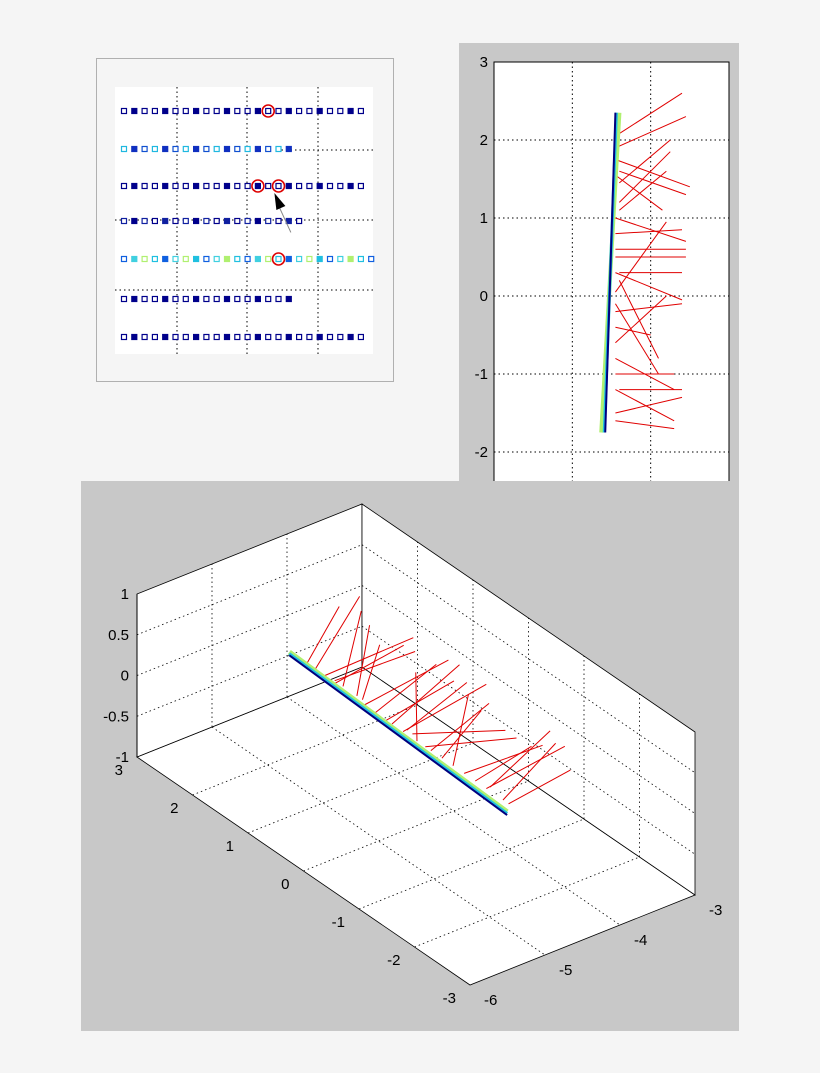  What do you see at coordinates (481, 374) in the screenshot?
I see `y-tick-label: -1` at bounding box center [481, 374].